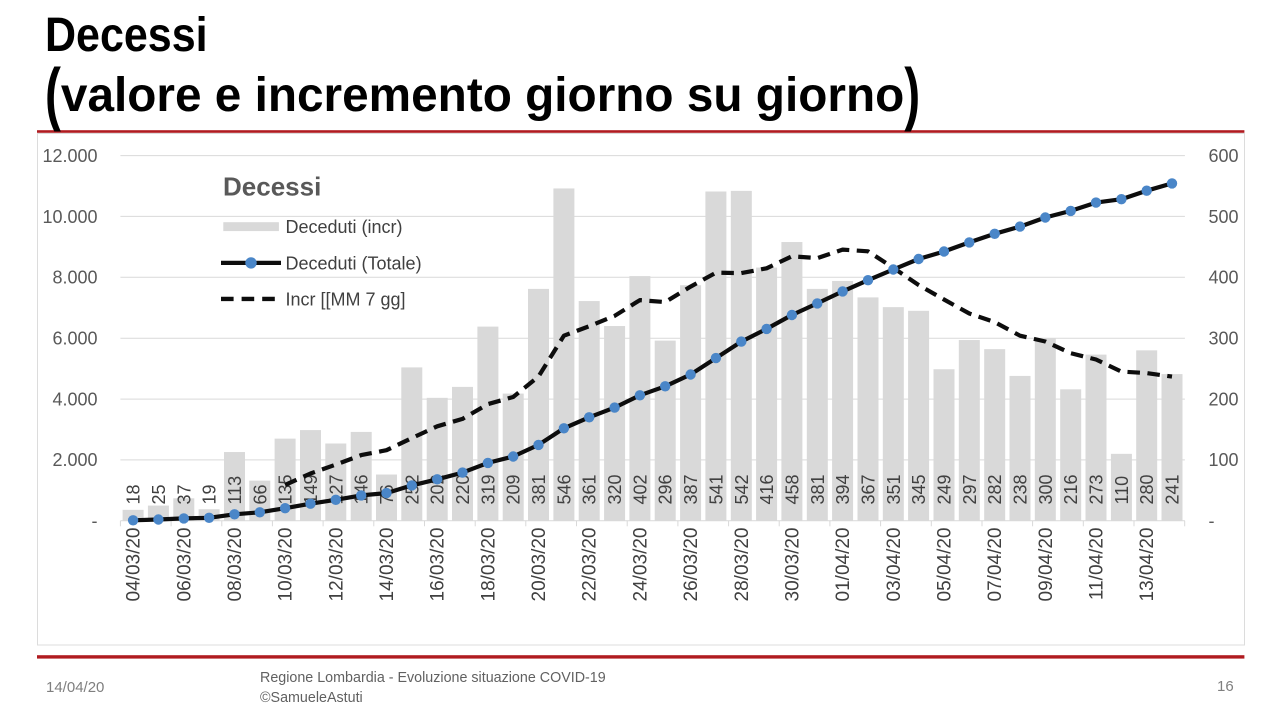  Describe the element at coordinates (387, 565) in the screenshot. I see `svg-text: 14/03/20` at that location.